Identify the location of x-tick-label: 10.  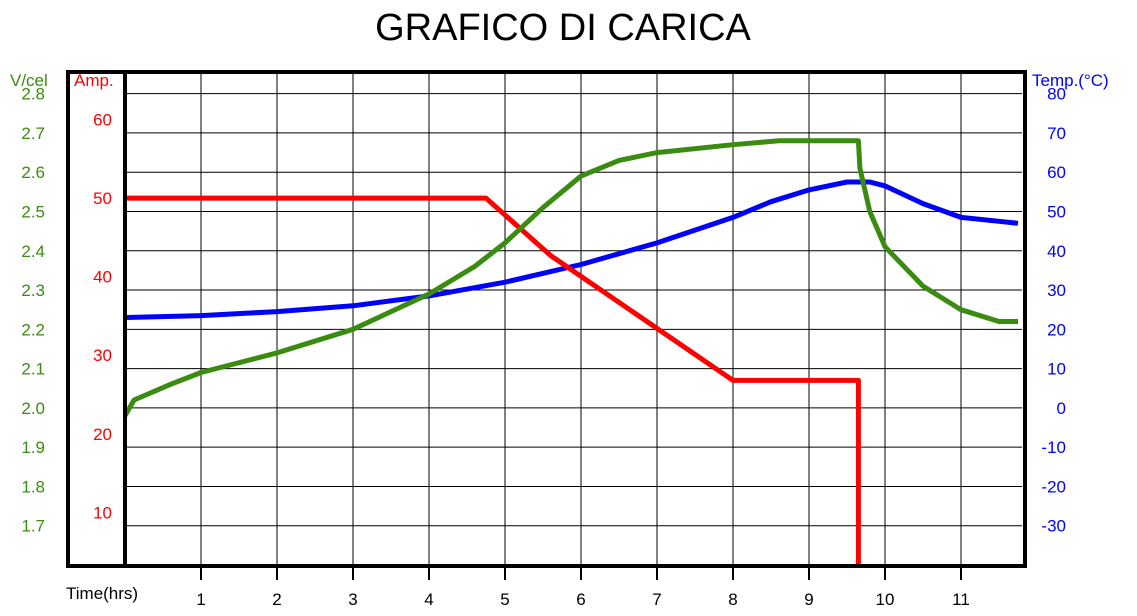
(885, 599).